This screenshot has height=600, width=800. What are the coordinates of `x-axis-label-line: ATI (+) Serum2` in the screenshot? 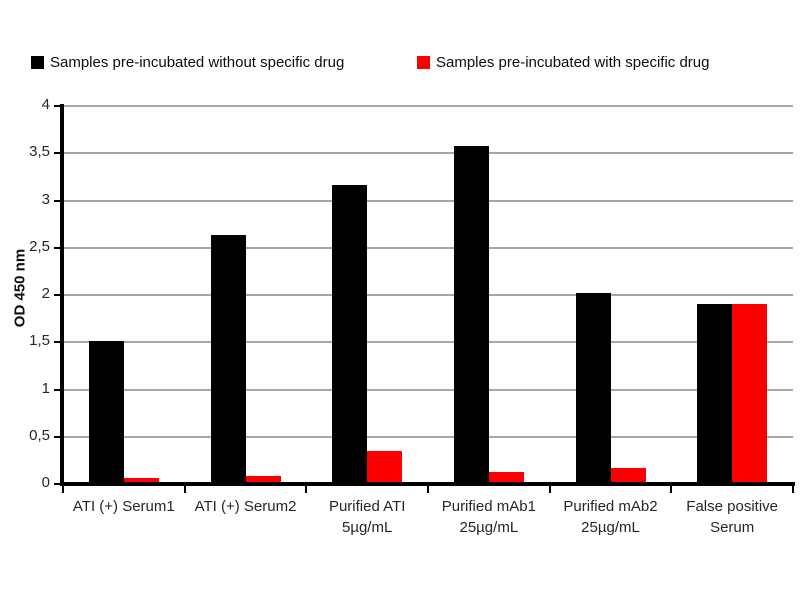 It's located at (245, 506).